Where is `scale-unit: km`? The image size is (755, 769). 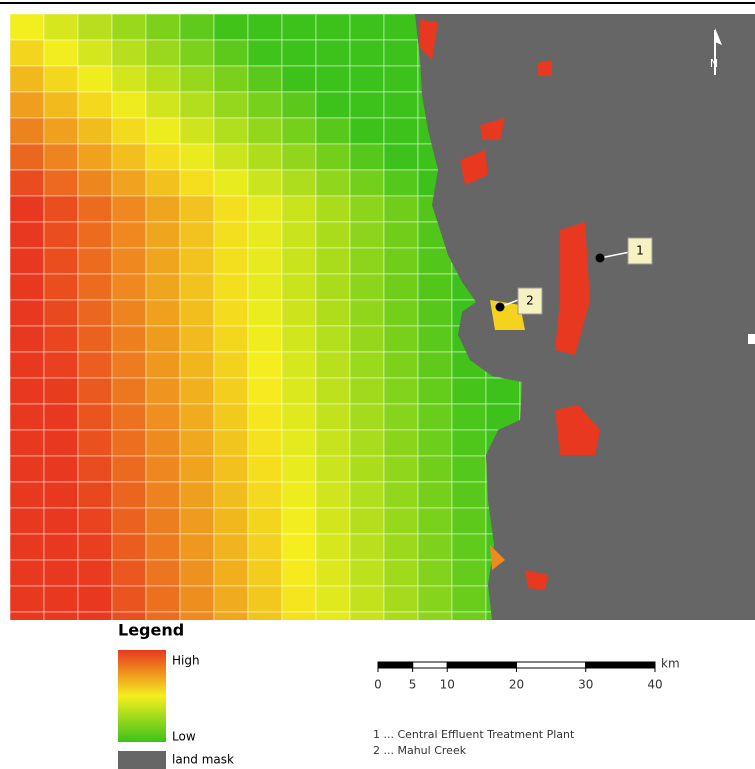 scale-unit: km is located at coordinates (670, 664).